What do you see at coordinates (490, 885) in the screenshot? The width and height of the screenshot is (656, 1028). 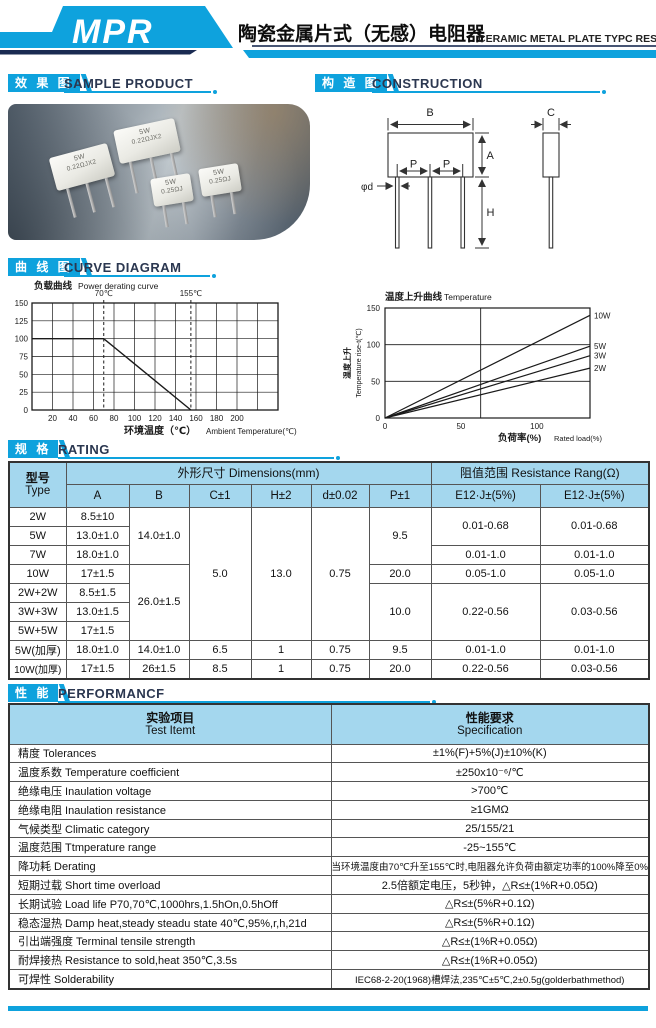 I see `specification-cell: 2.5倍额定电压，5秒钟，△R≤±(1%R+0.05Ω)` at bounding box center [490, 885].